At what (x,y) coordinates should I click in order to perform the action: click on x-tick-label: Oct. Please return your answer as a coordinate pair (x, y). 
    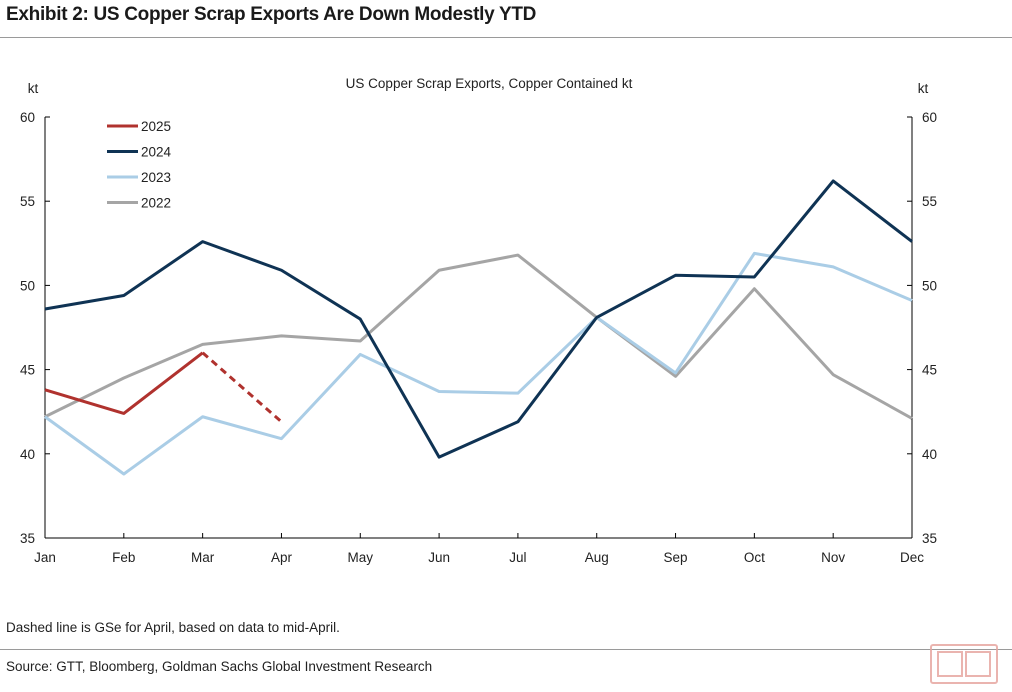
    Looking at the image, I should click on (754, 557).